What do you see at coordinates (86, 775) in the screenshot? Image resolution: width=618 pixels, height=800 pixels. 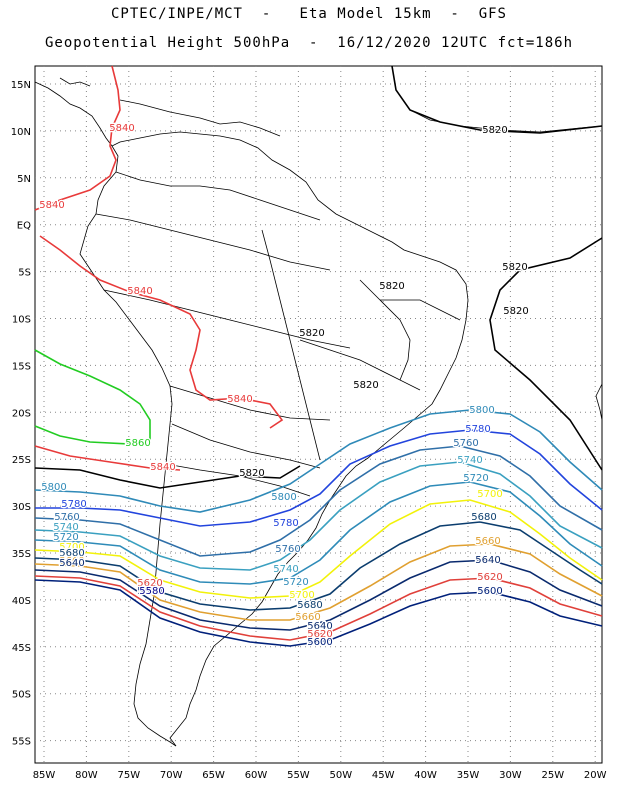 I see `lon-tick-label: 80W` at bounding box center [86, 775].